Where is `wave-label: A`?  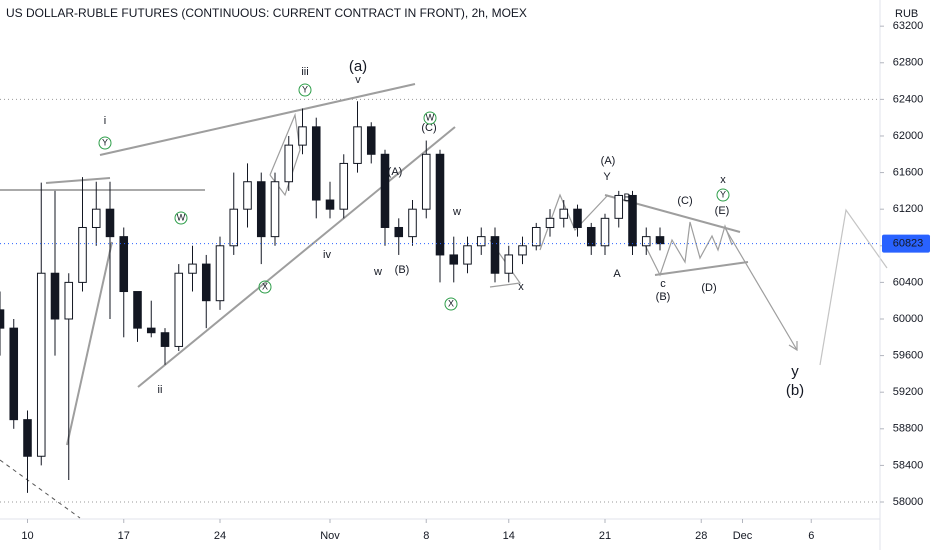
wave-label: A is located at coordinates (617, 274).